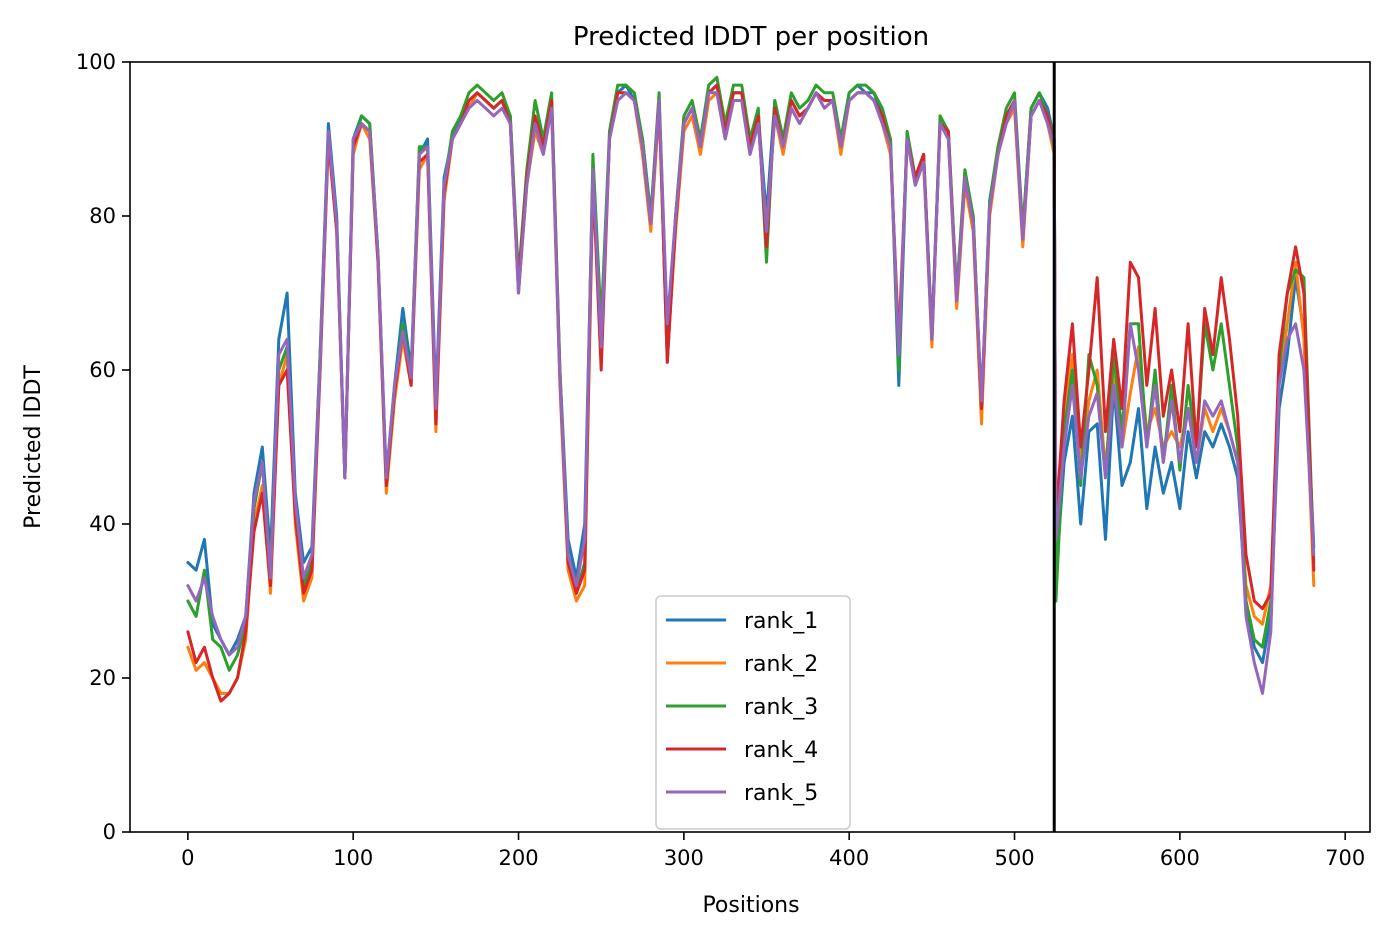  What do you see at coordinates (849, 858) in the screenshot?
I see `x-tick-label: 400` at bounding box center [849, 858].